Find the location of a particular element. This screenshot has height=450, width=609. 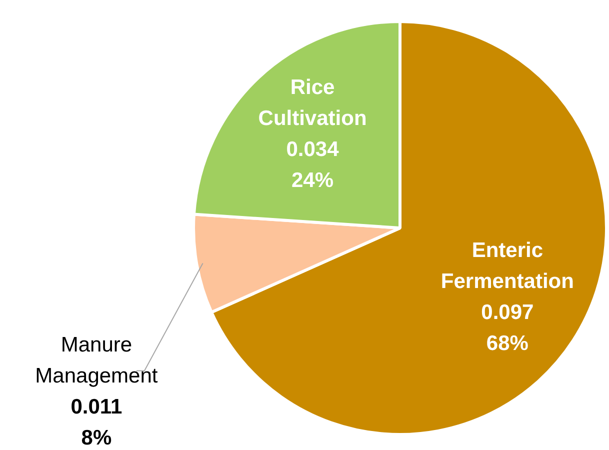

slice-label: Manure Management is located at coordinates (96, 361).